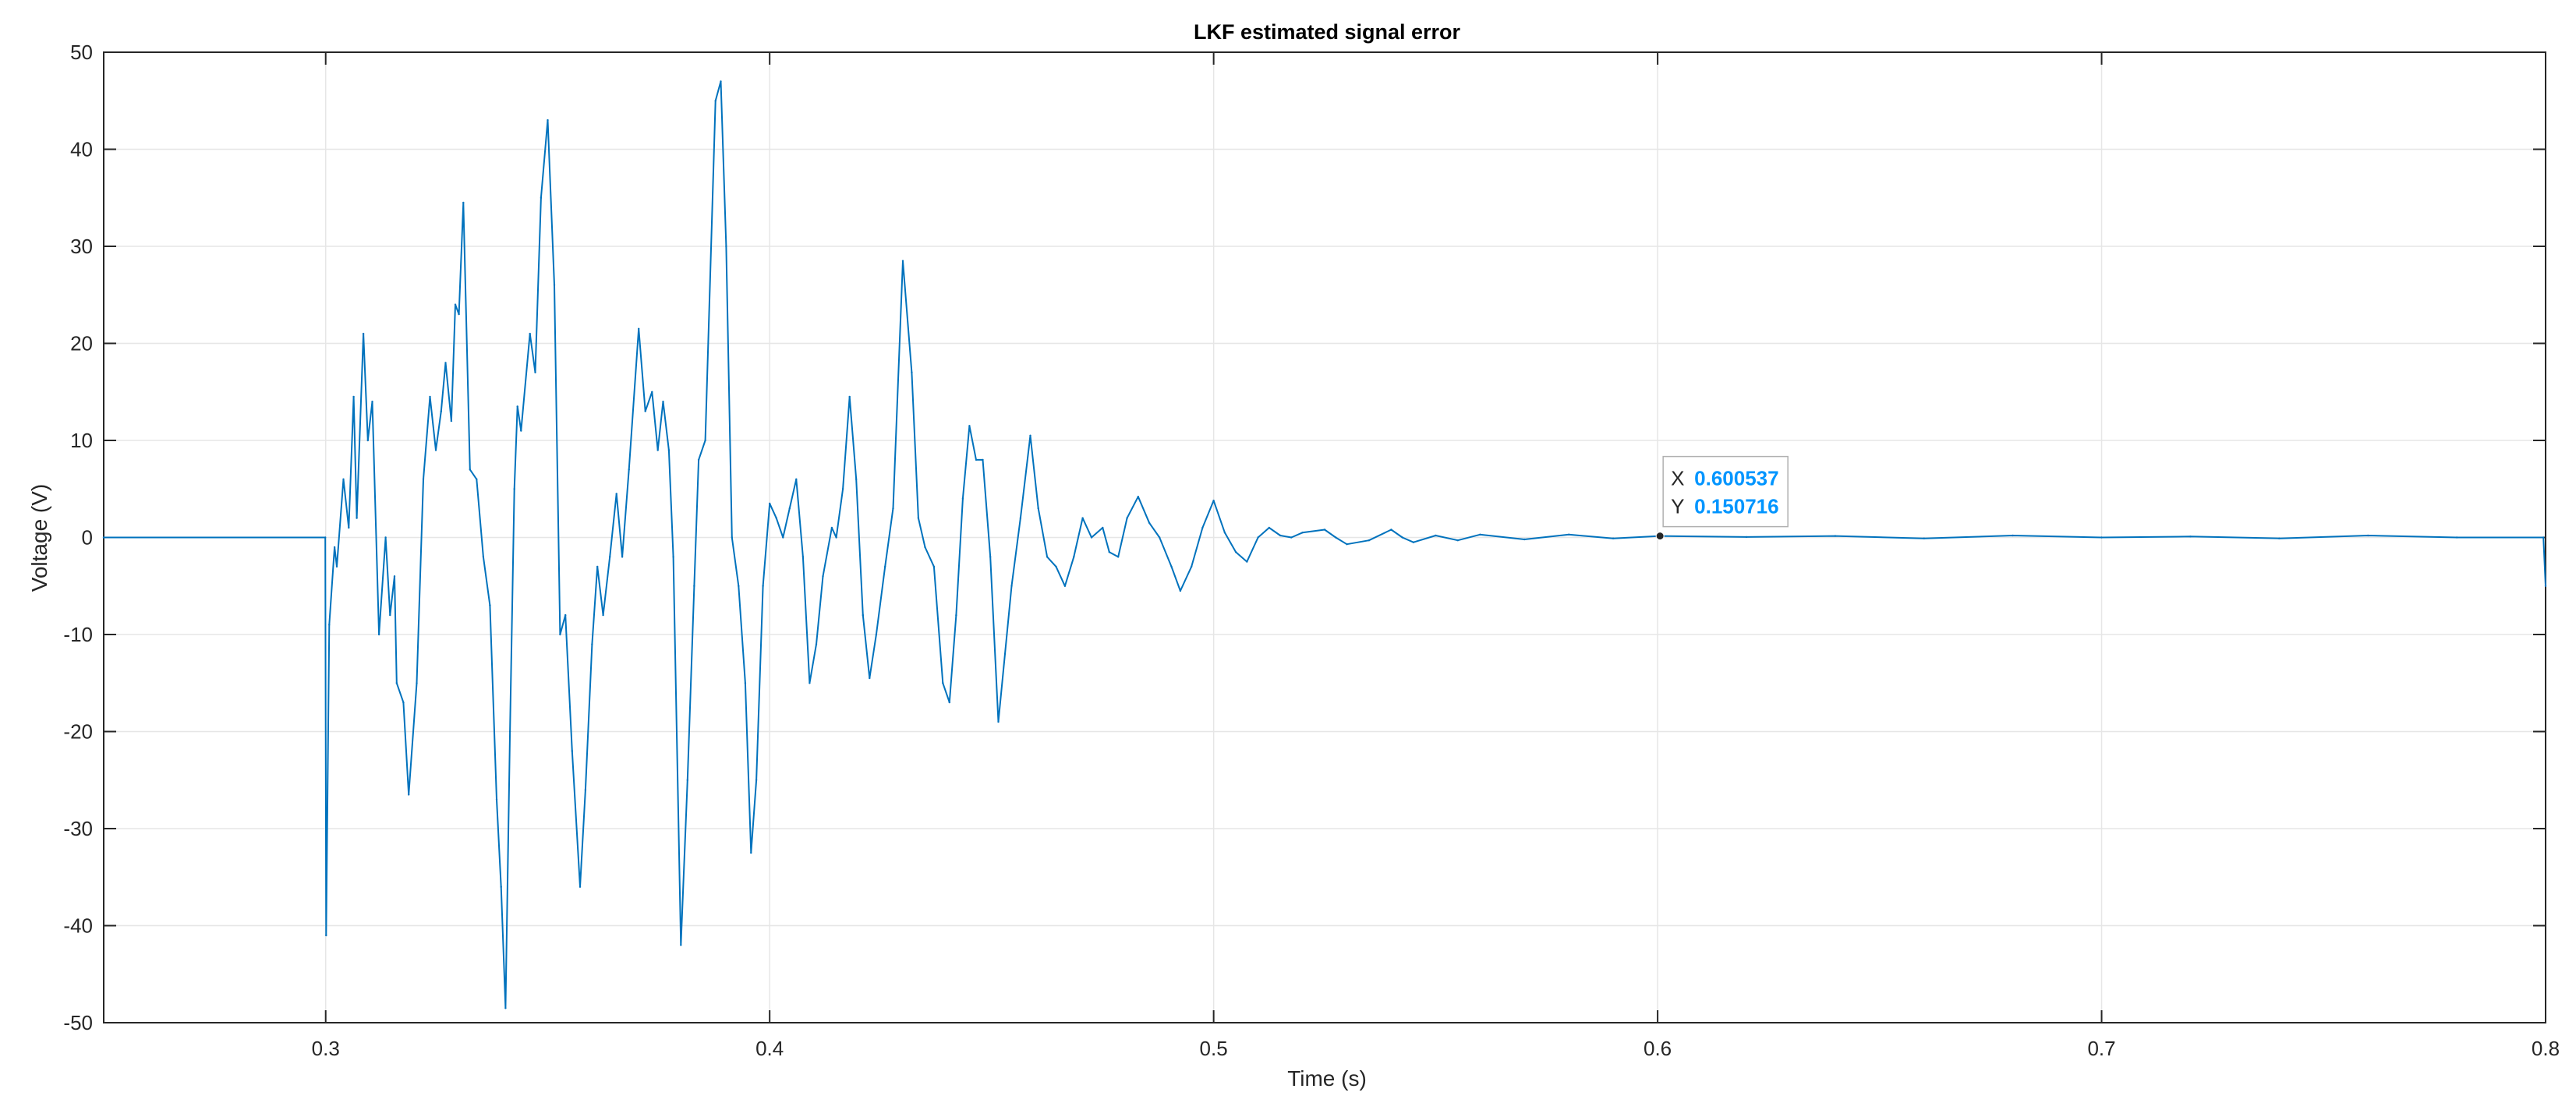 The image size is (2576, 1110). What do you see at coordinates (1660, 536) in the screenshot?
I see `datatip-marker` at bounding box center [1660, 536].